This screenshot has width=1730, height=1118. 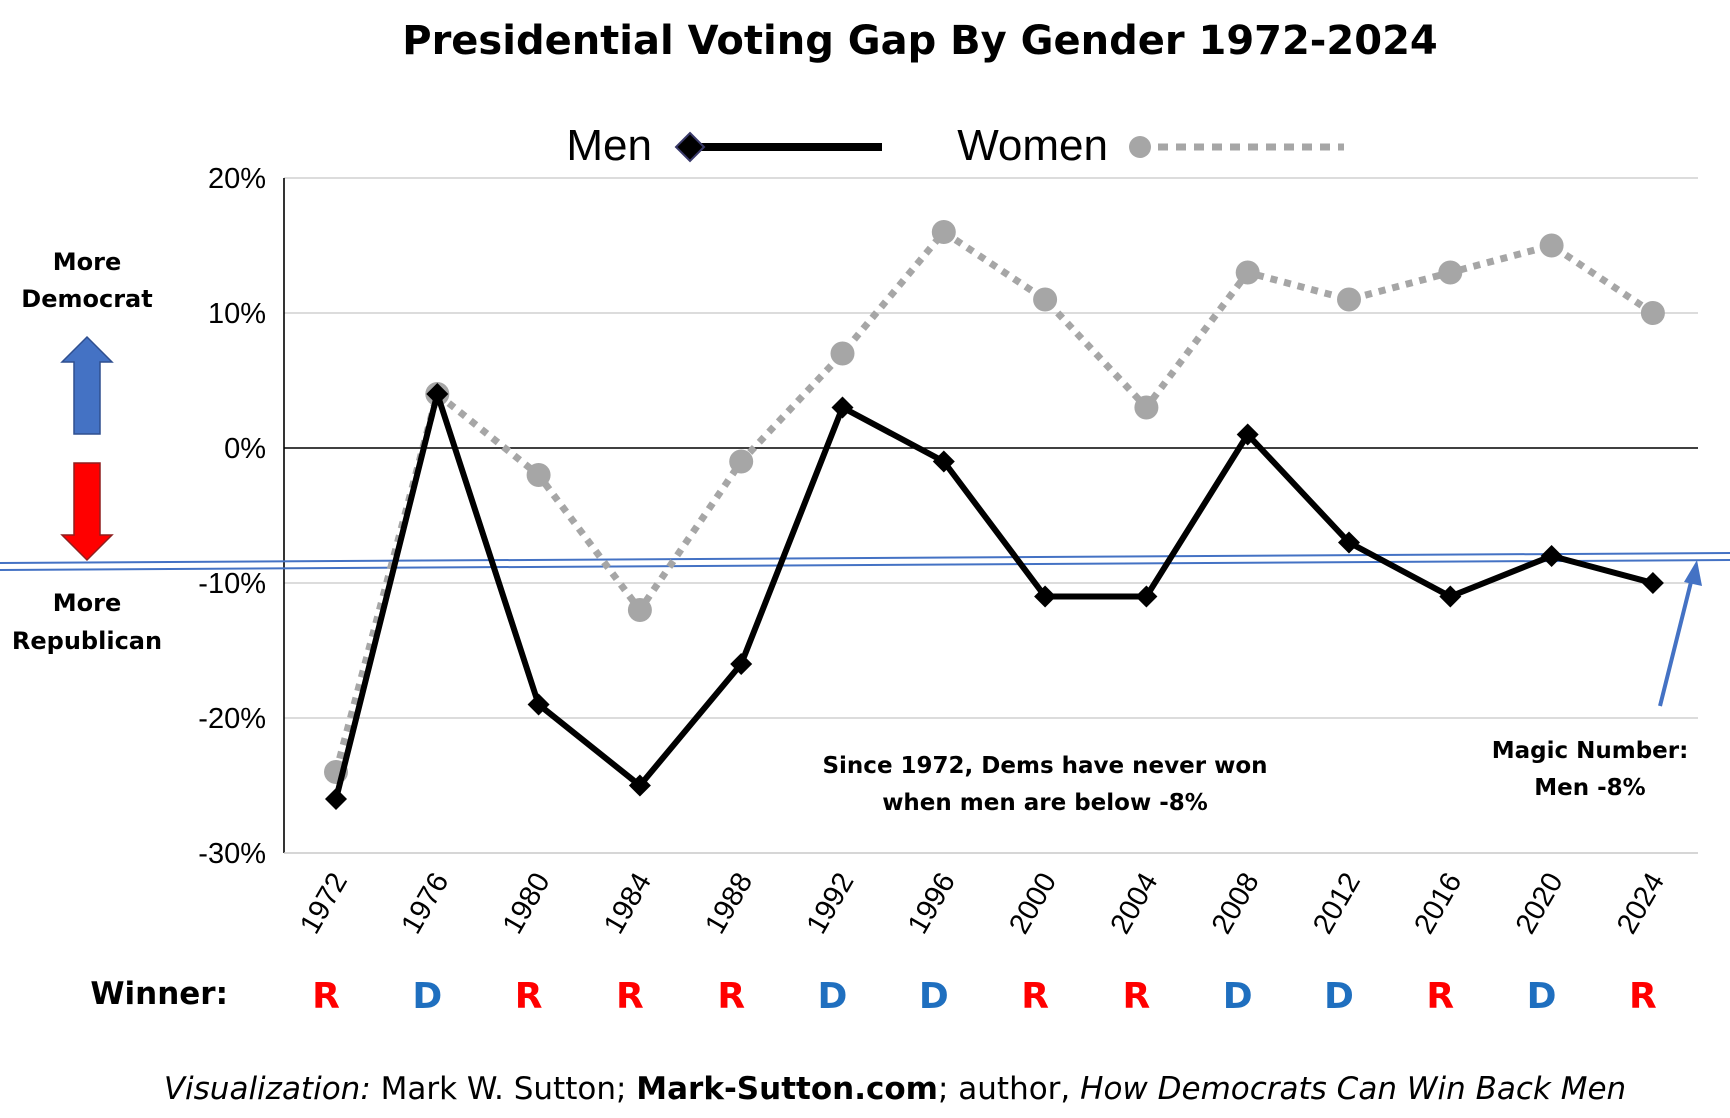 What do you see at coordinates (932, 904) in the screenshot?
I see `x-tick-label: 1996` at bounding box center [932, 904].